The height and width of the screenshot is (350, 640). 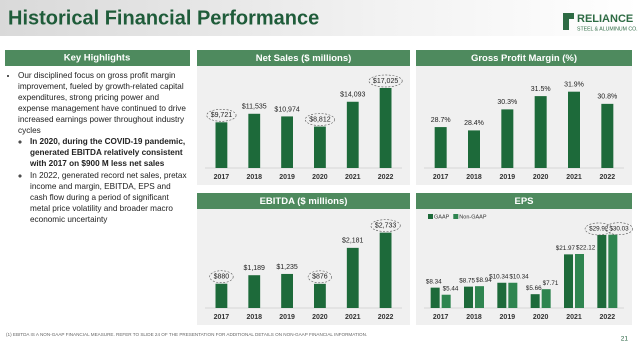 I want to click on value-label: $7.71, so click(x=551, y=283).